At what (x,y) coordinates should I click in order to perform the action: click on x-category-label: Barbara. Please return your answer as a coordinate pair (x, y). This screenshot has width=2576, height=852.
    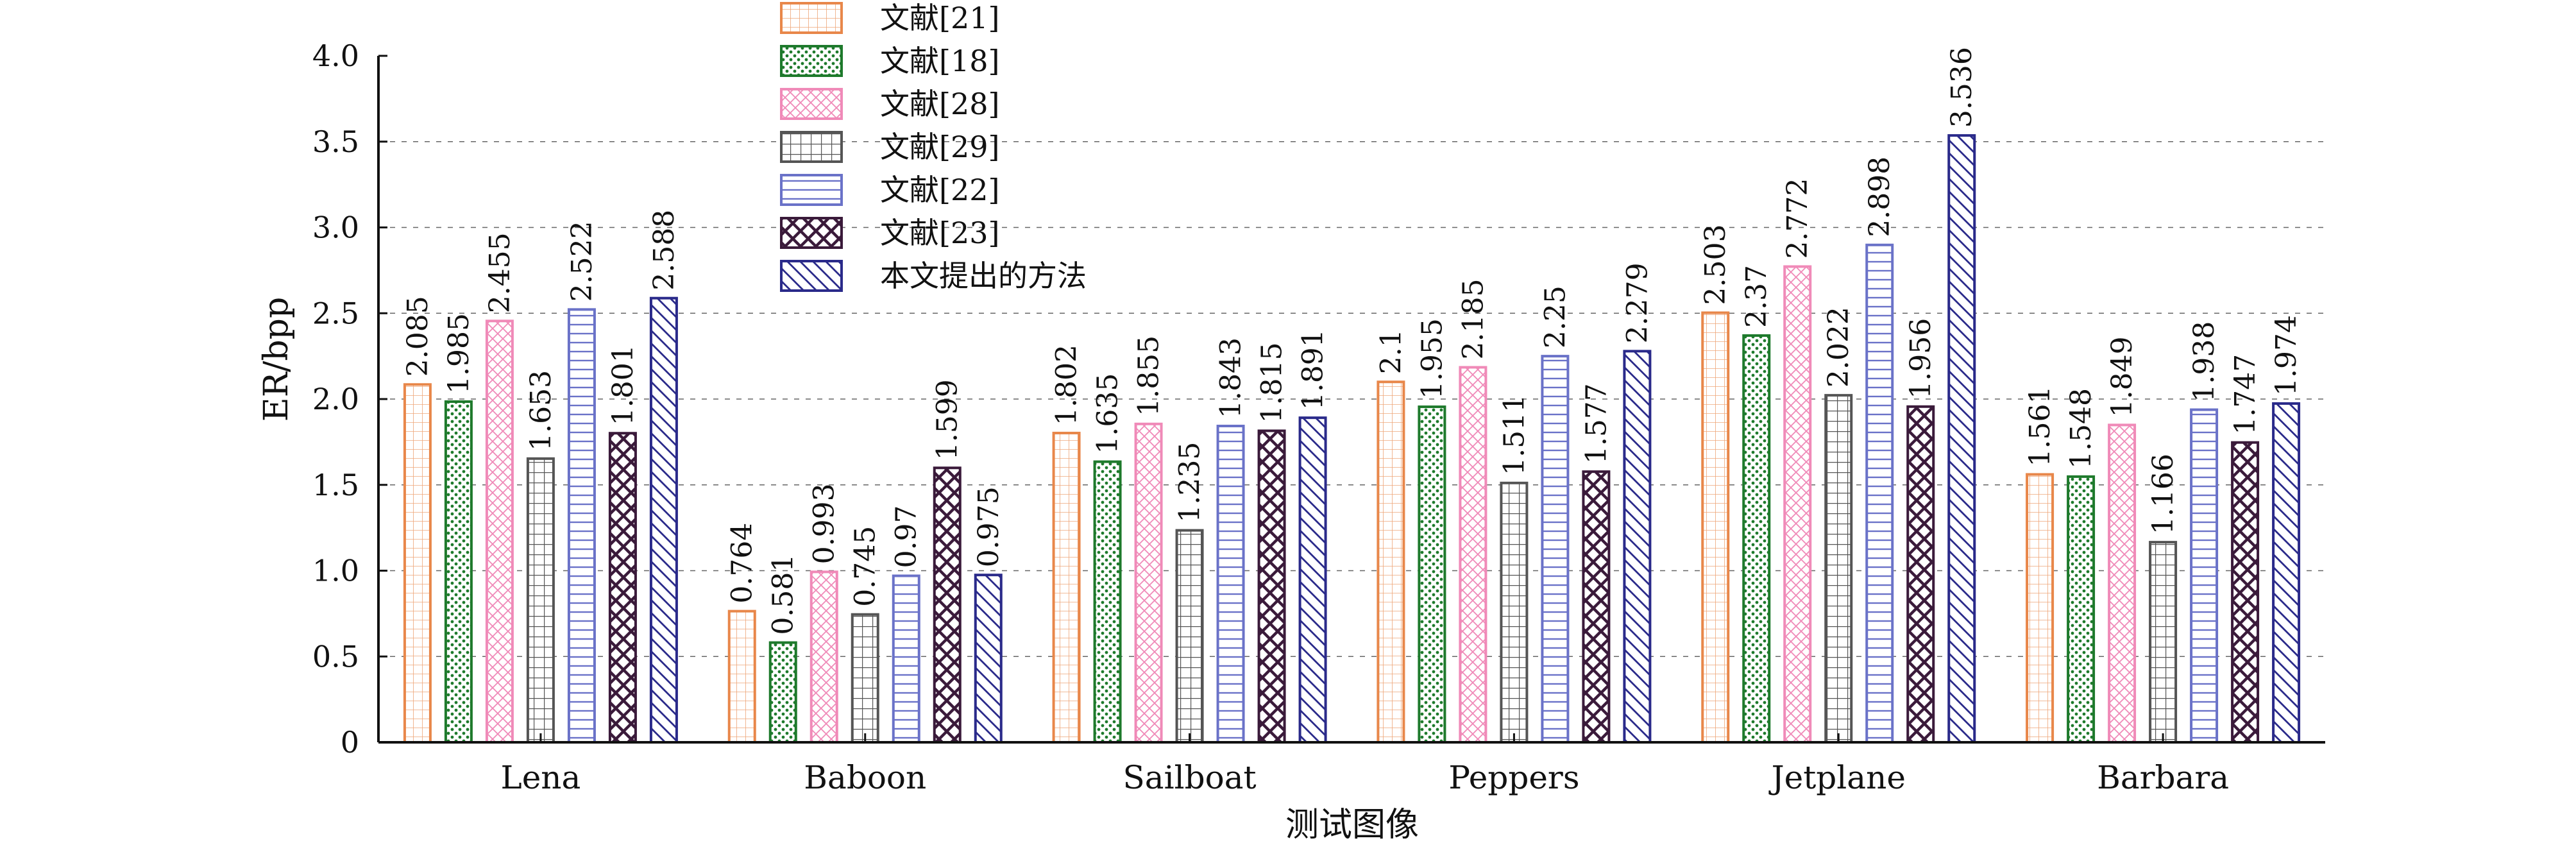
    Looking at the image, I should click on (2163, 777).